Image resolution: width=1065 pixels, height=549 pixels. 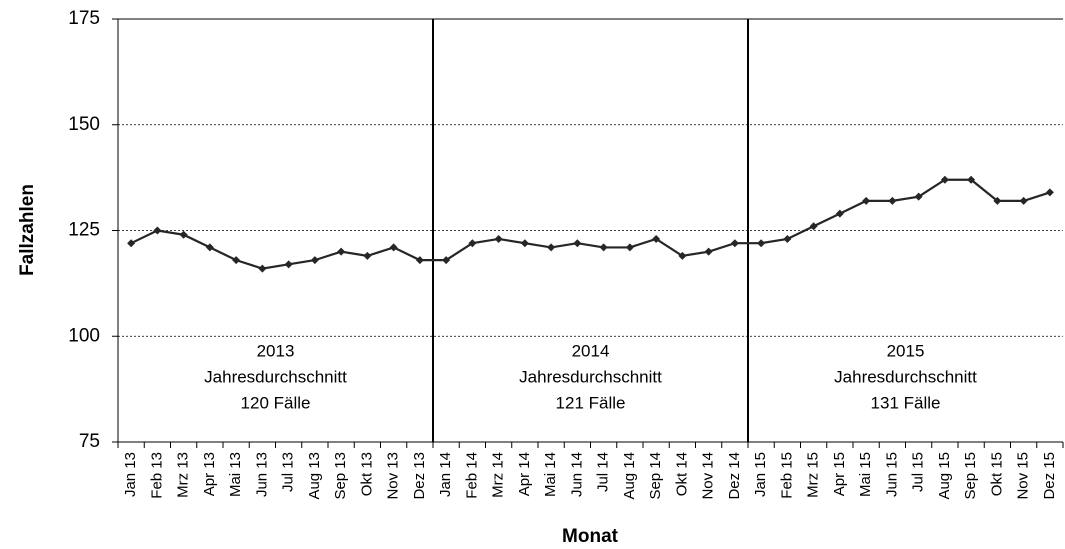 What do you see at coordinates (288, 472) in the screenshot?
I see `x-tick-label: Jul 13` at bounding box center [288, 472].